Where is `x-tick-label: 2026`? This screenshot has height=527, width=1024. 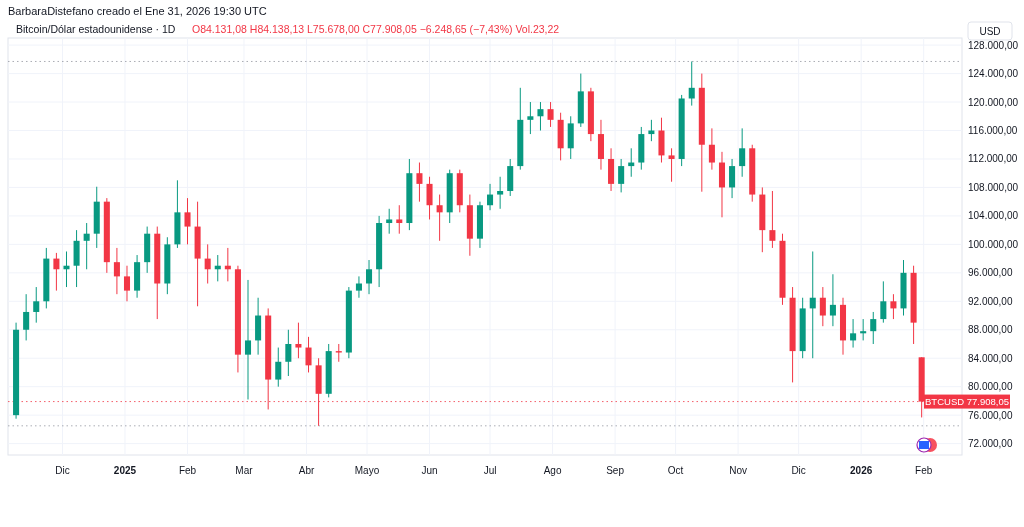 x-tick-label: 2026 is located at coordinates (861, 470).